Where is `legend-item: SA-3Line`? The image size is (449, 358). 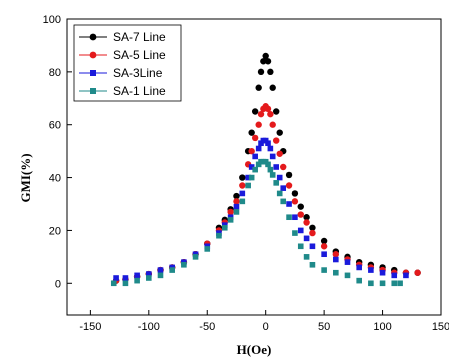 legend-item: SA-3Line is located at coordinates (121, 73).